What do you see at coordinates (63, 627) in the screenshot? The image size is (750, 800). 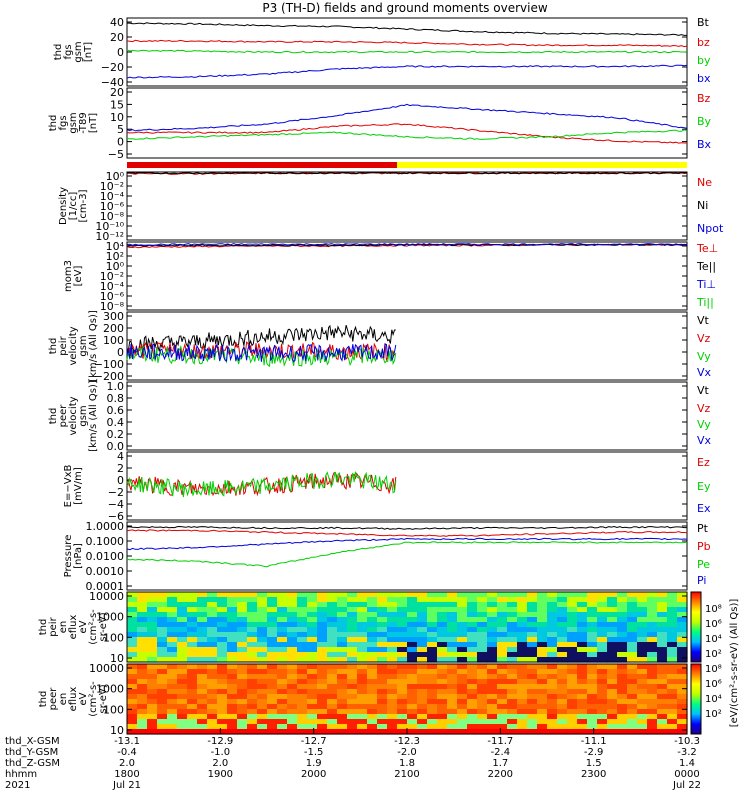 I see `y-axis-label-line: en` at bounding box center [63, 627].